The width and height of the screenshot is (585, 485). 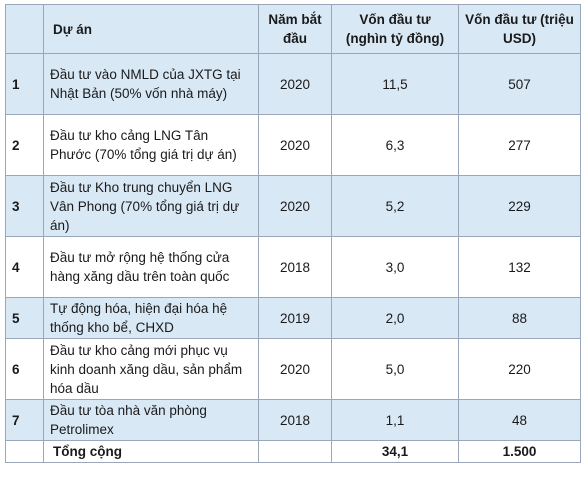 I want to click on project-name: Đầu tư tòa nhà văn phòng Petrolimex, so click(x=151, y=420).